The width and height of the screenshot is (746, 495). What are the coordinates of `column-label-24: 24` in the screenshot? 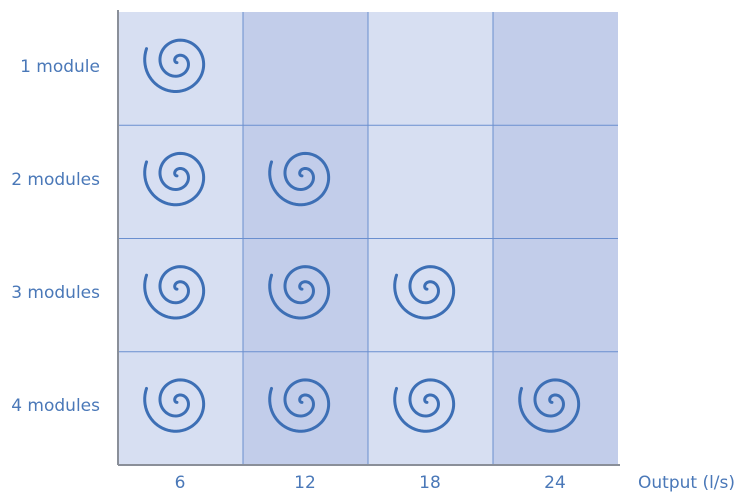 It's located at (555, 483).